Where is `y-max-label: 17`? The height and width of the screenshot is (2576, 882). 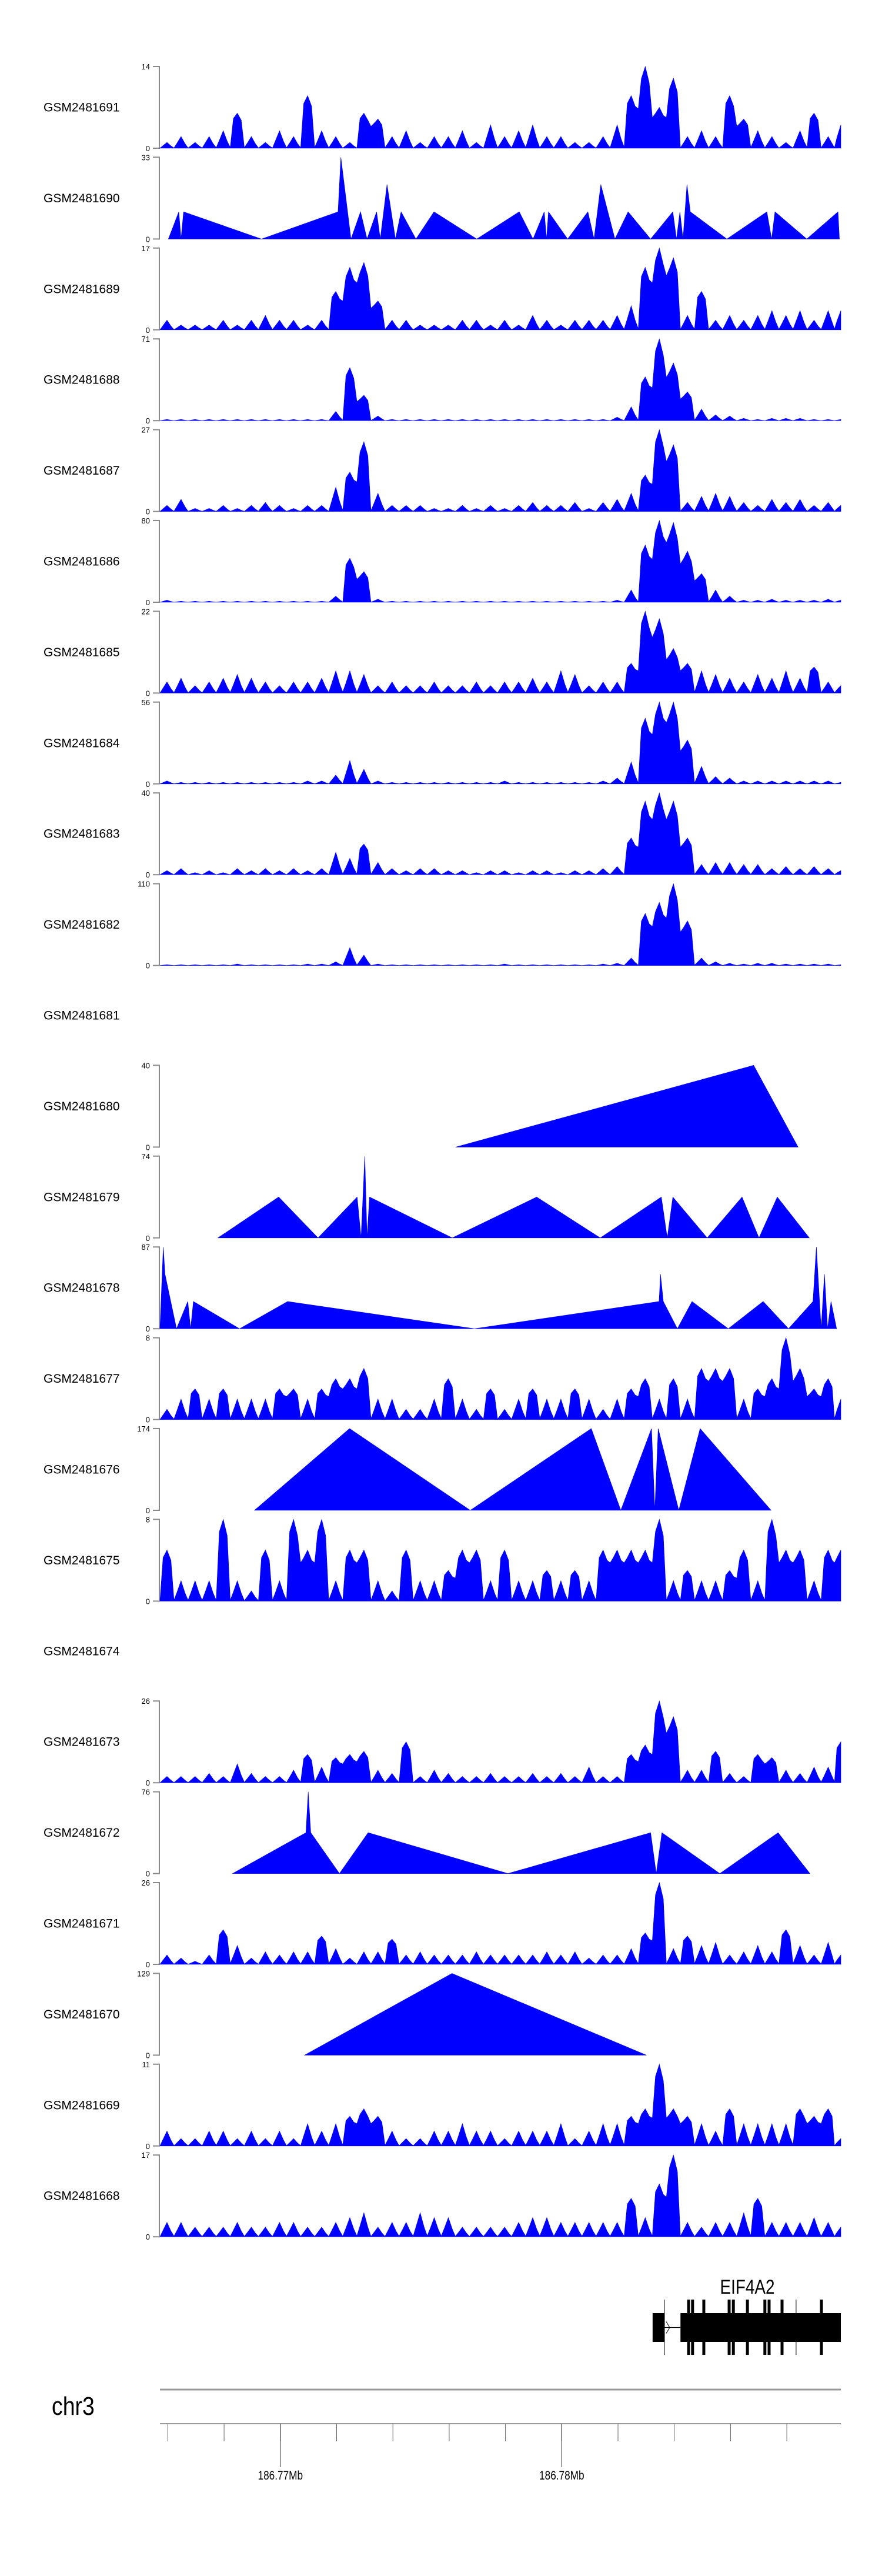 y-max-label: 17 is located at coordinates (146, 2155).